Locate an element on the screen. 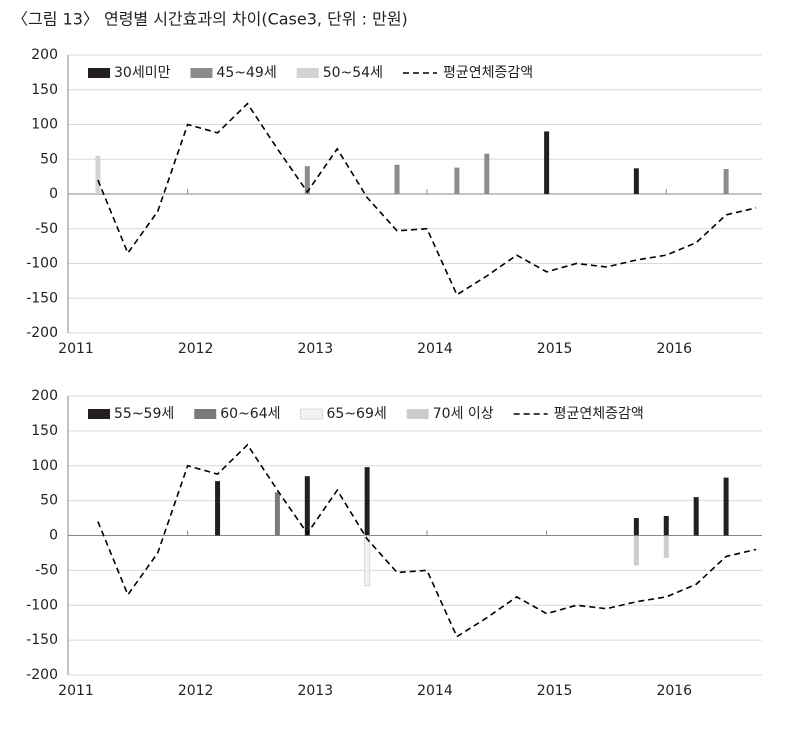 This screenshot has height=733, width=799. legend-label: 30세미만 is located at coordinates (142, 73).